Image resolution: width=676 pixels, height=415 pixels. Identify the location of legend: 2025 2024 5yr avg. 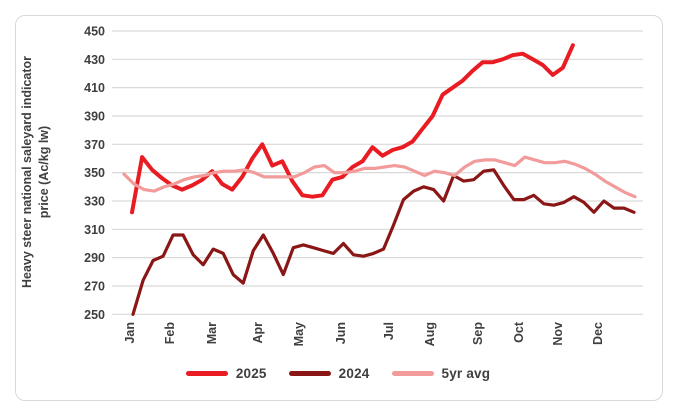
(338, 373).